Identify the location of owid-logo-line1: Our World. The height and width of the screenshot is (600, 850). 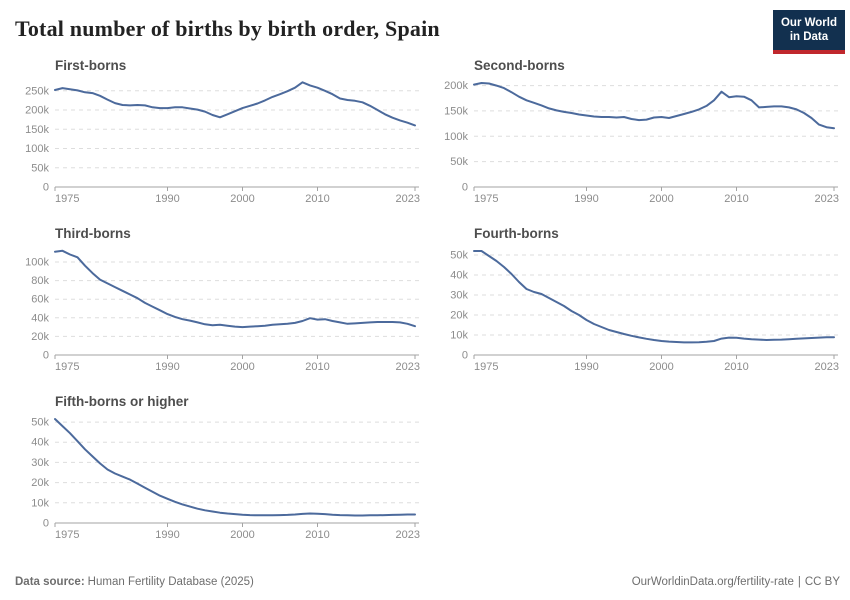
(808, 23).